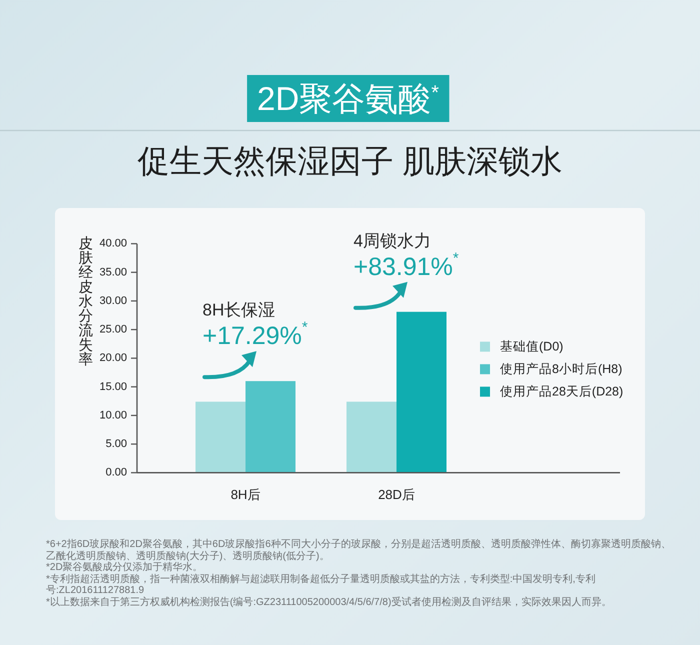 The height and width of the screenshot is (645, 700). What do you see at coordinates (113, 244) in the screenshot?
I see `y-tick-label: 40.00` at bounding box center [113, 244].